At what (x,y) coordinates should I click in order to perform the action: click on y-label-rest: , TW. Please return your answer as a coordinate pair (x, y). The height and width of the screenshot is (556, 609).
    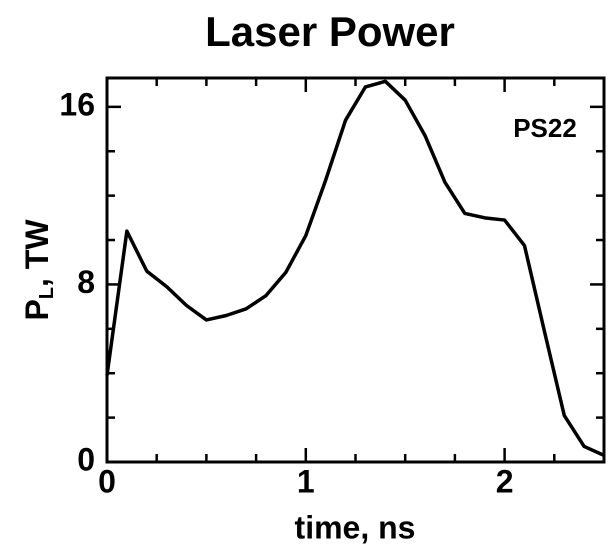
    Looking at the image, I should click on (37, 253).